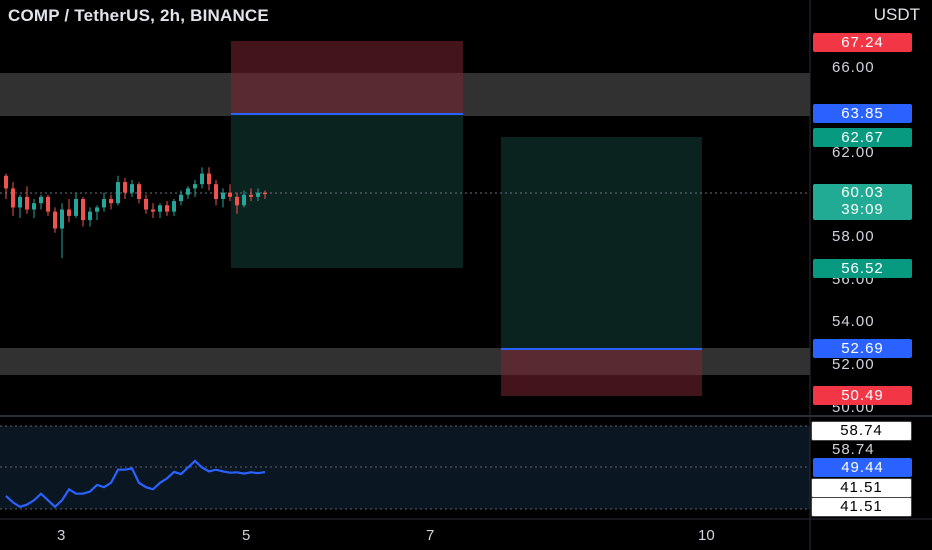  What do you see at coordinates (896, 14) in the screenshot?
I see `currency-label: USDT` at bounding box center [896, 14].